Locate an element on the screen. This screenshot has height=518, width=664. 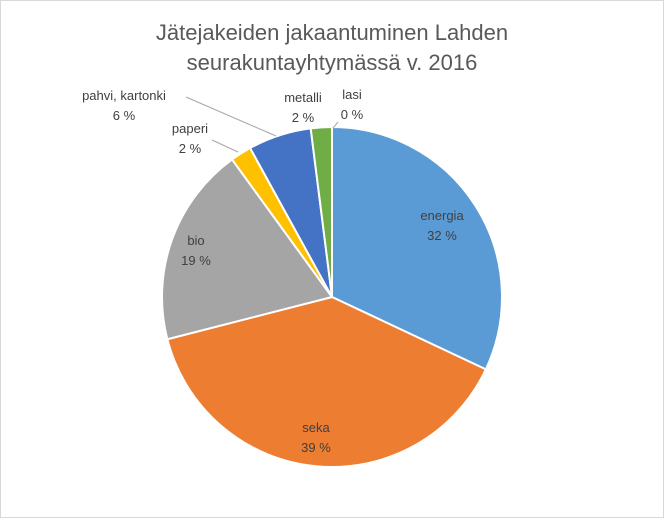
leader-line-lasi is located at coordinates (335, 125).